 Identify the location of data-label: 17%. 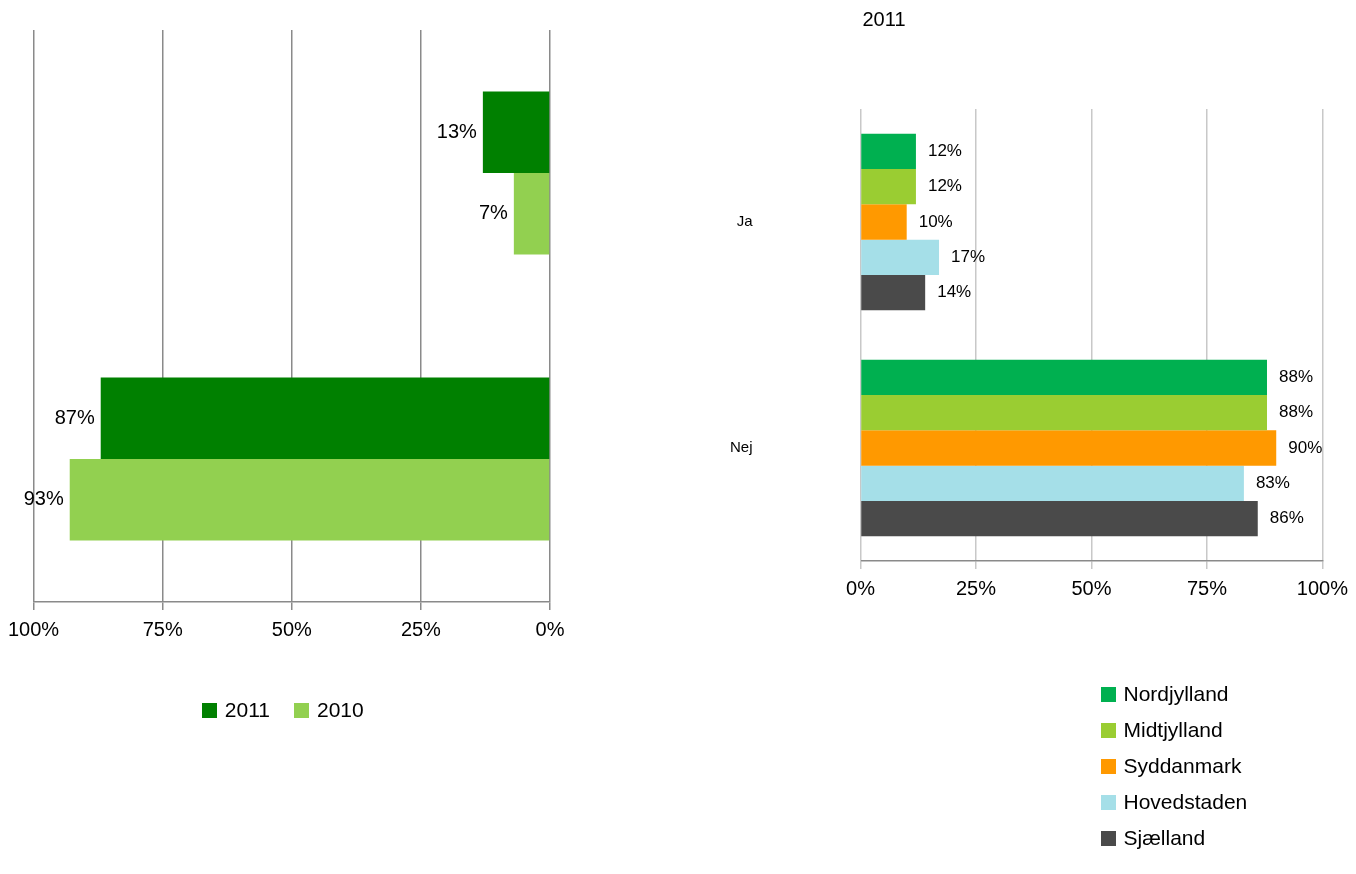
(968, 256).